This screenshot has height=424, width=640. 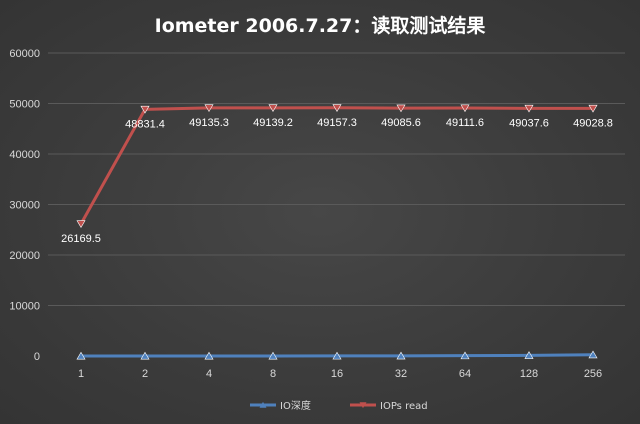 What do you see at coordinates (401, 123) in the screenshot?
I see `data-label: 49085.6` at bounding box center [401, 123].